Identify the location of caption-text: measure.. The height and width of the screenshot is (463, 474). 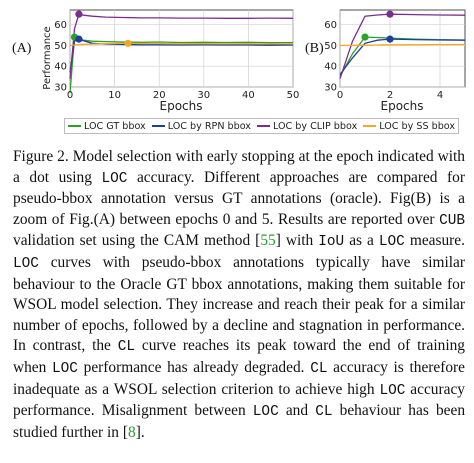
(434, 241).